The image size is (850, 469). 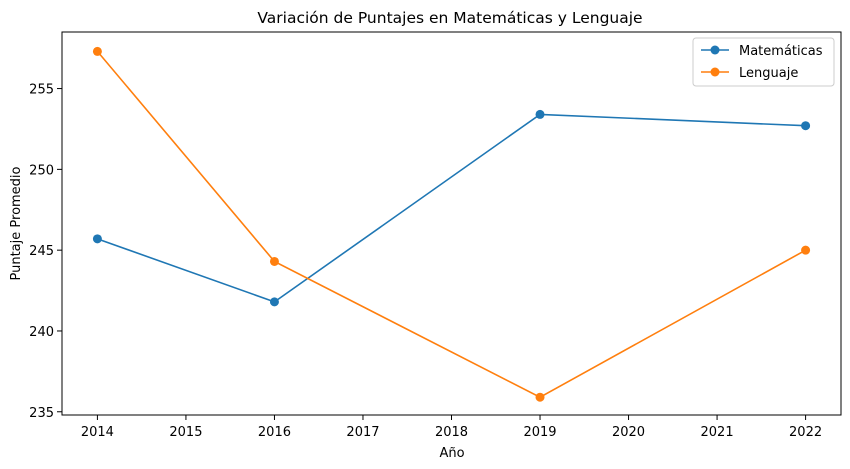 What do you see at coordinates (41, 170) in the screenshot?
I see `y-tick-label: 250` at bounding box center [41, 170].